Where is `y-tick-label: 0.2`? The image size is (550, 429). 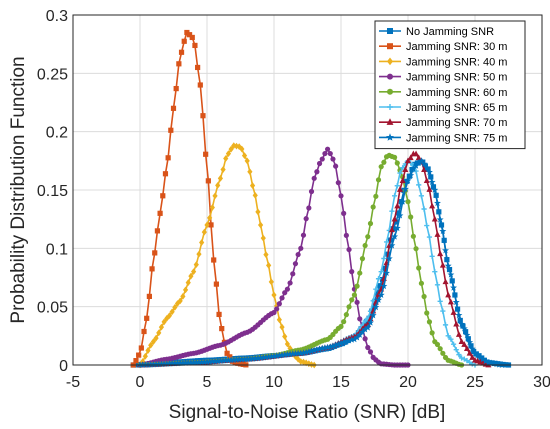
y-tick-label: 0.2 is located at coordinates (57, 133).